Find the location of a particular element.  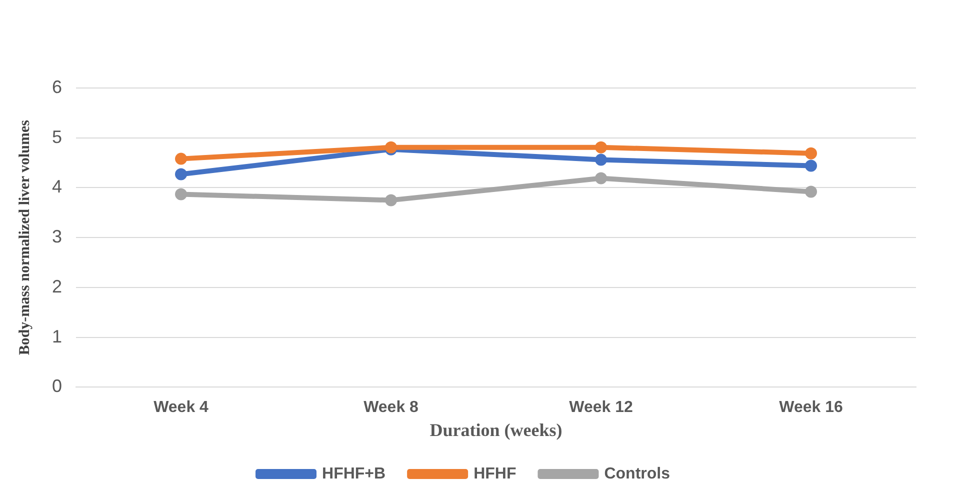

y-tick-label: 0 is located at coordinates (57, 386).